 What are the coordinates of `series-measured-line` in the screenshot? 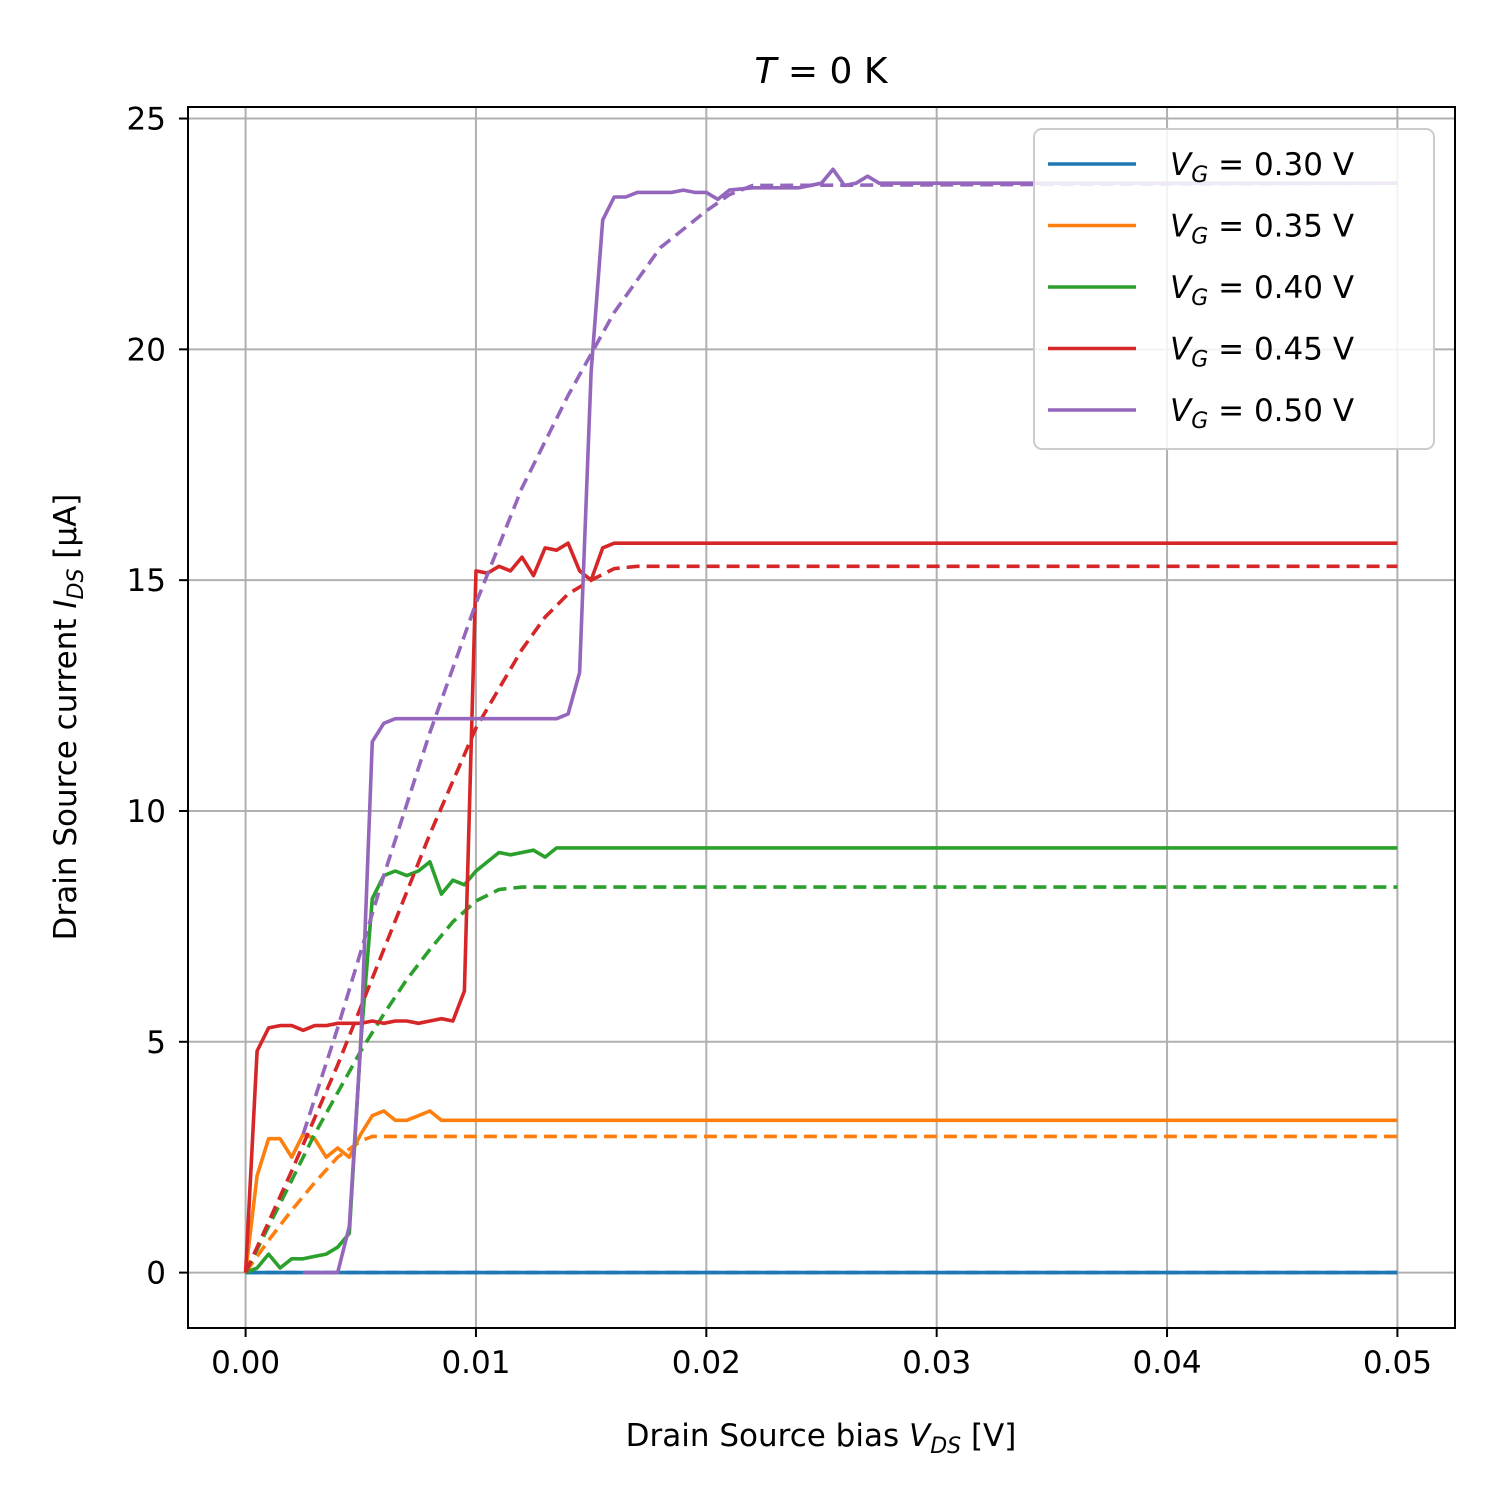 It's located at (820, 1191).